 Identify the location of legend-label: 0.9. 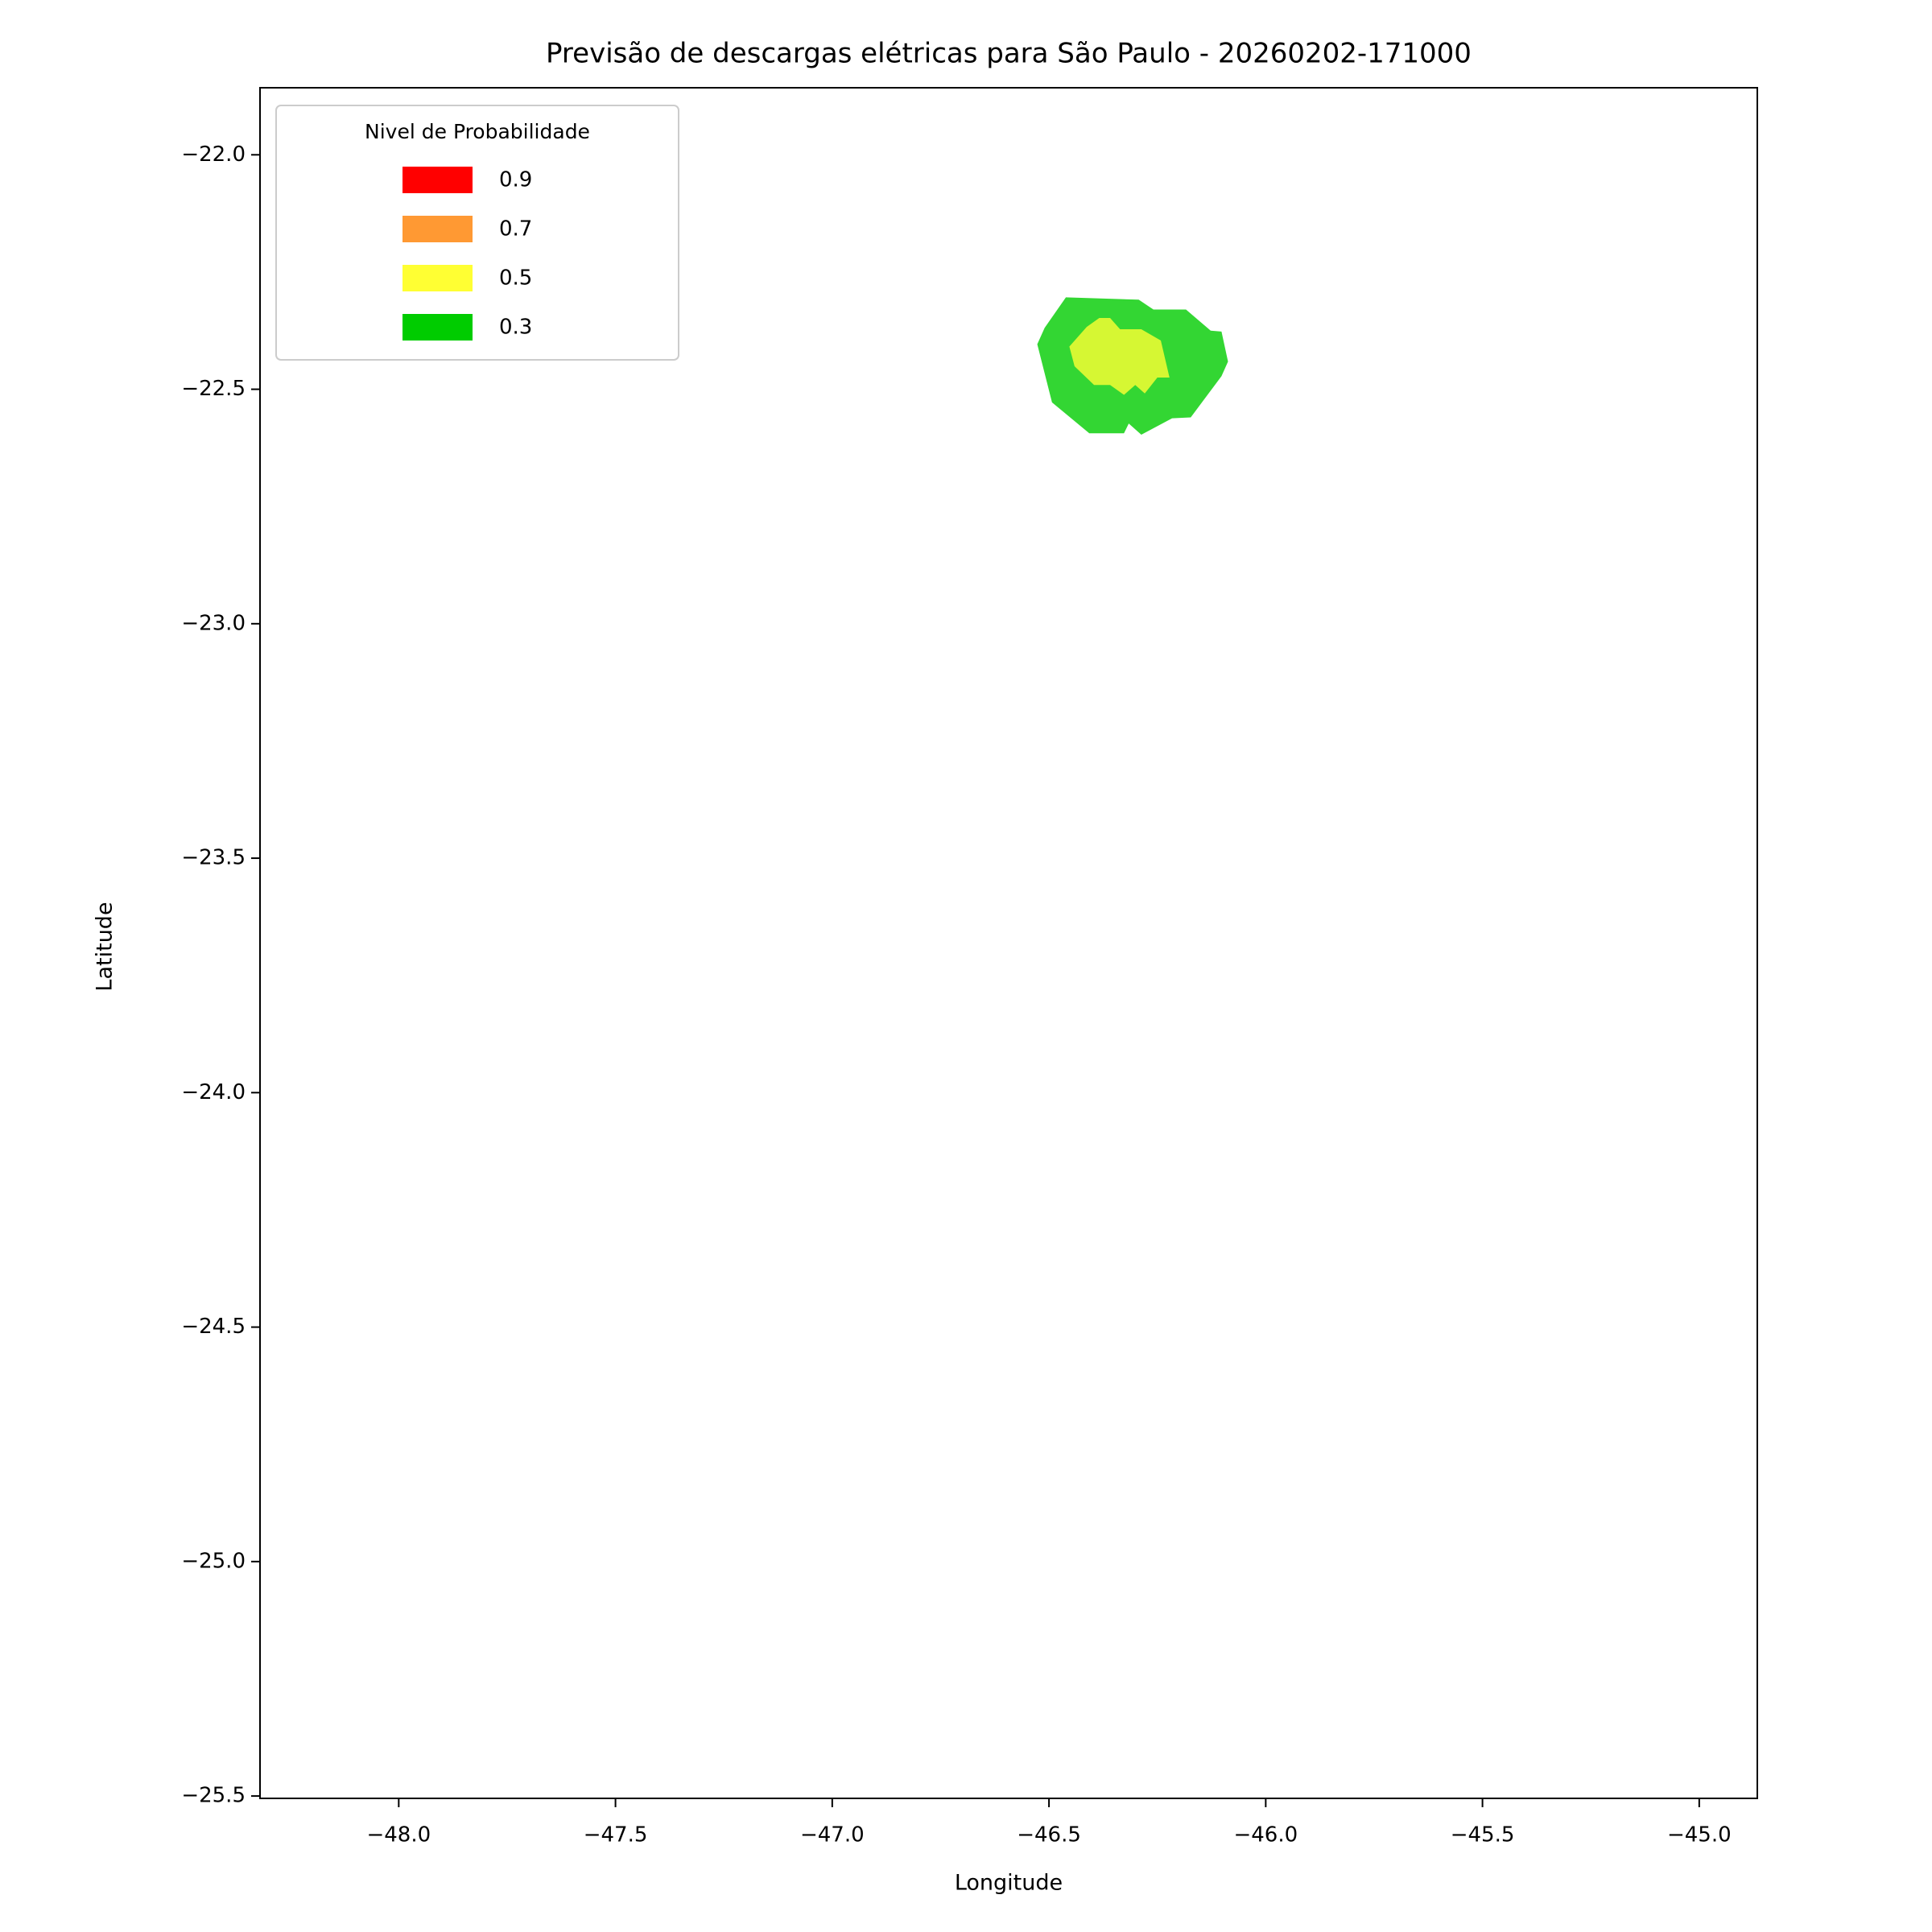
(515, 180).